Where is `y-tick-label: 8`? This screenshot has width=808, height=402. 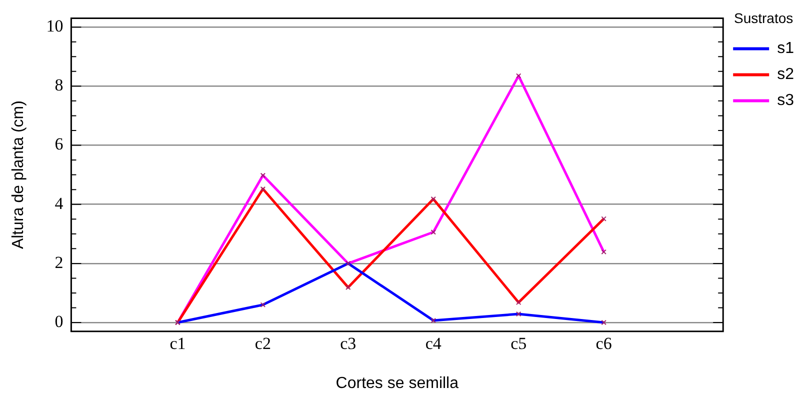 y-tick-label: 8 is located at coordinates (59, 85).